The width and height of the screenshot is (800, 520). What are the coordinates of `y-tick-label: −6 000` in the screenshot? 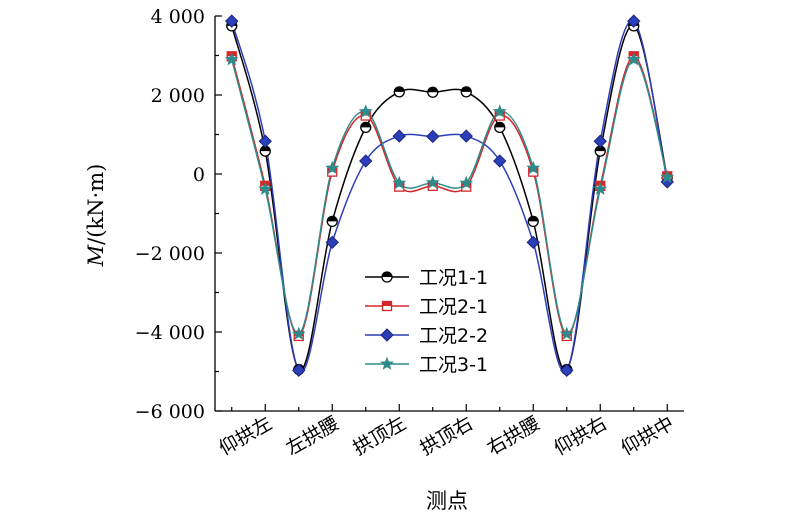 It's located at (170, 412).